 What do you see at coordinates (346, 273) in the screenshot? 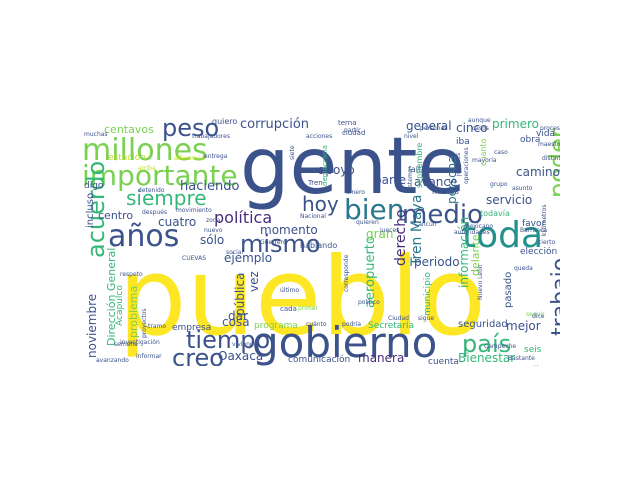
I see `word-corresponde: corresponde` at bounding box center [346, 273].